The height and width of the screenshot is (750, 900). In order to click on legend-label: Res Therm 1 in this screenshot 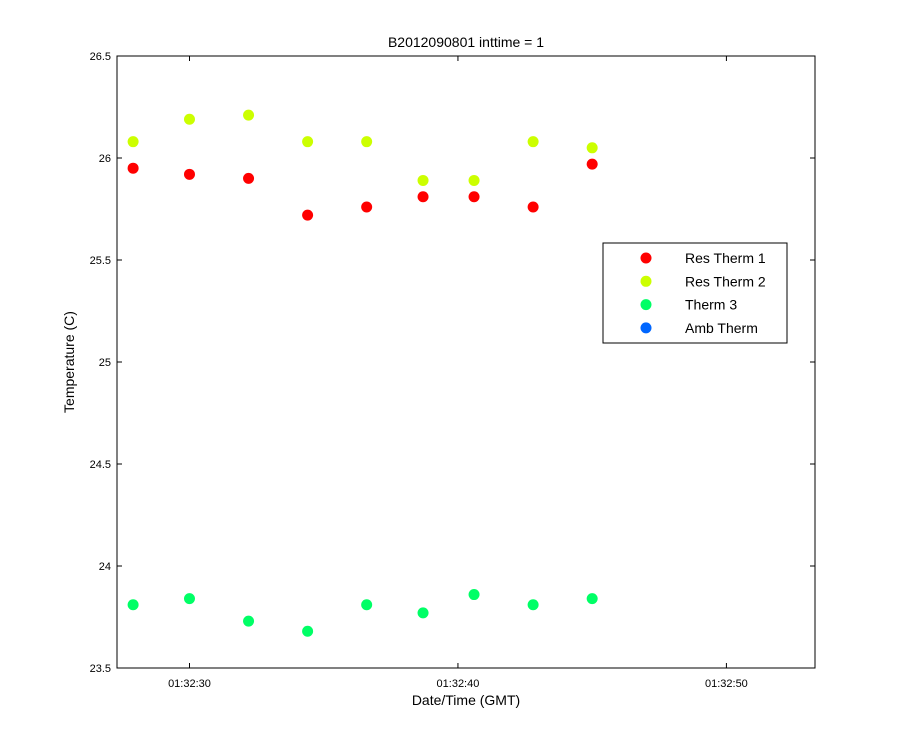, I will do `click(725, 258)`.